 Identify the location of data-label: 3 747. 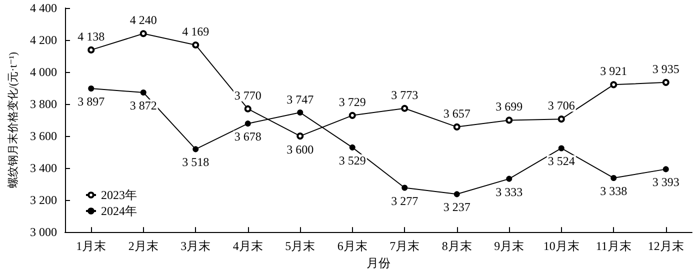
(300, 99).